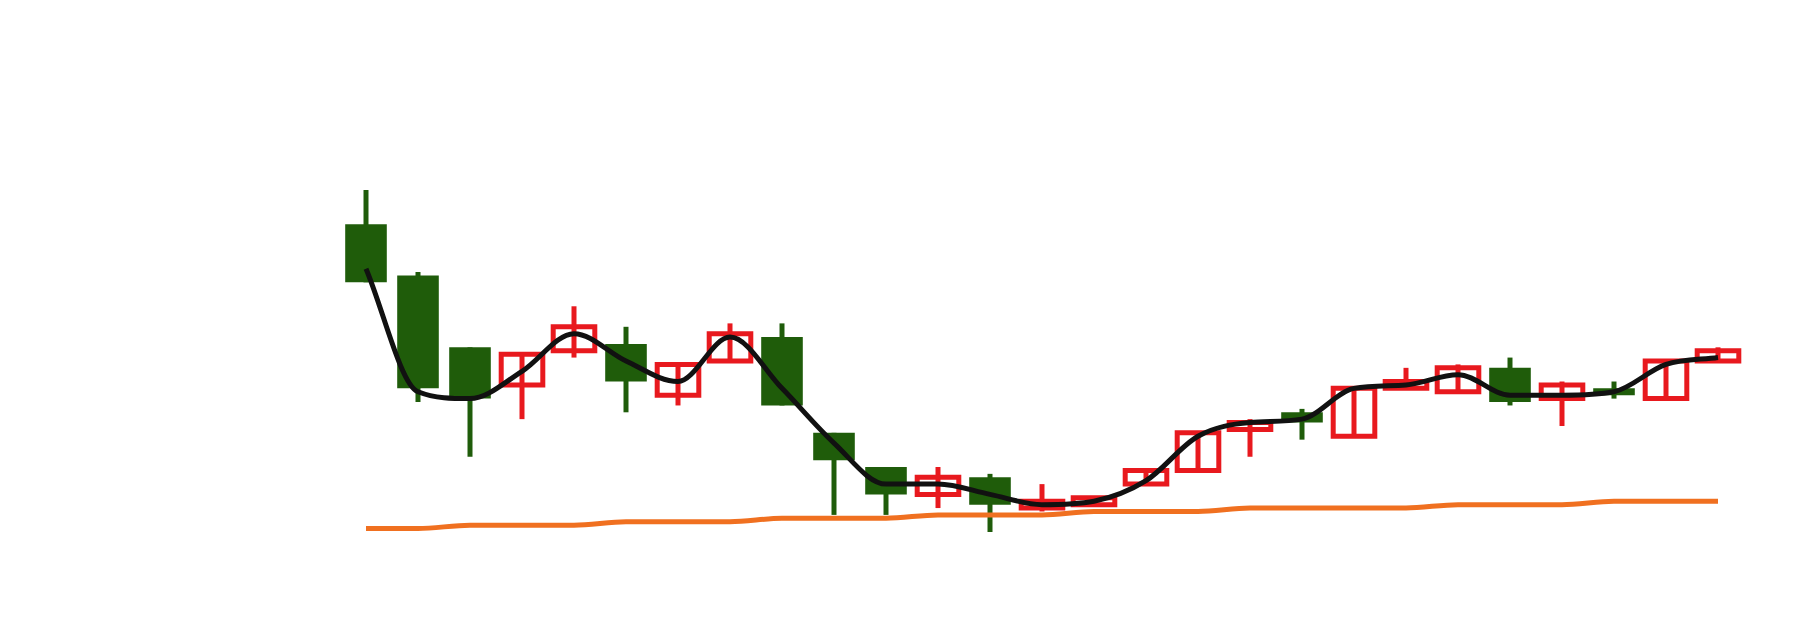  I want to click on candlestick, so click(678, 384).